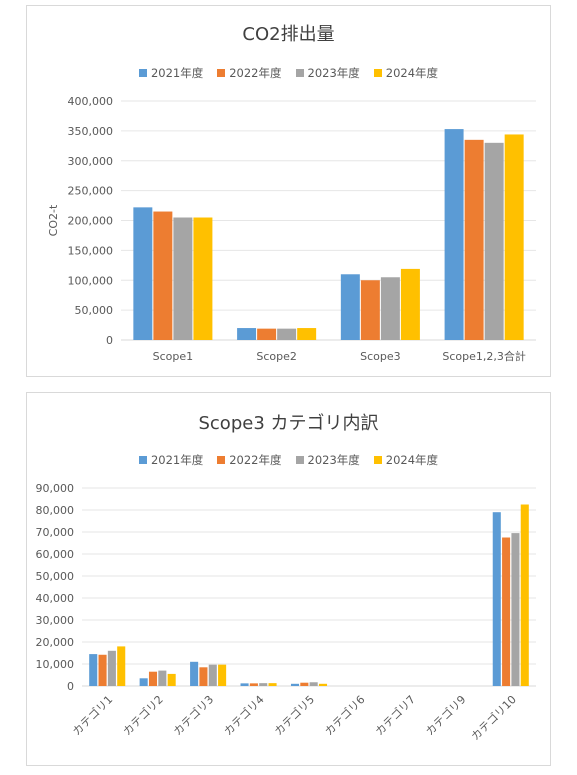 The height and width of the screenshot is (775, 577). Describe the element at coordinates (143, 715) in the screenshot. I see `x-tick-label: カテゴリ2` at that location.